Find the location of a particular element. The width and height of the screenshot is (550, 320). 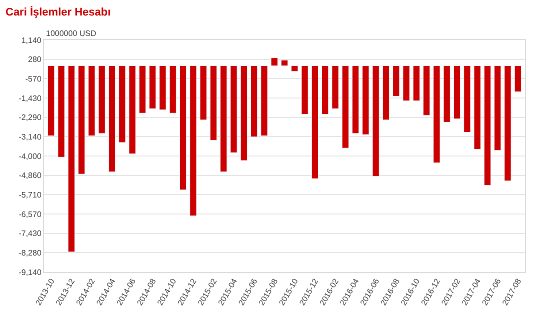

chart-title: Cari İşlemler Hesabı is located at coordinates (58, 12).